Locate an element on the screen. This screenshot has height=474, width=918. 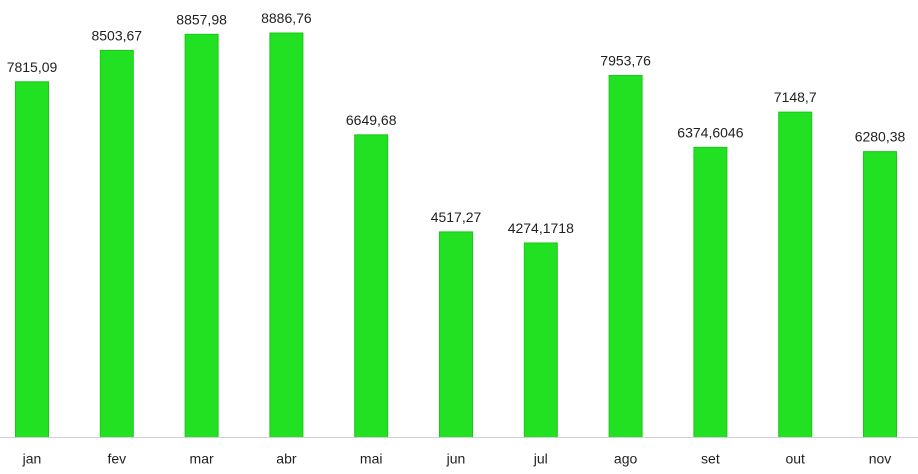
x-tick-label-mar: mar is located at coordinates (202, 459).